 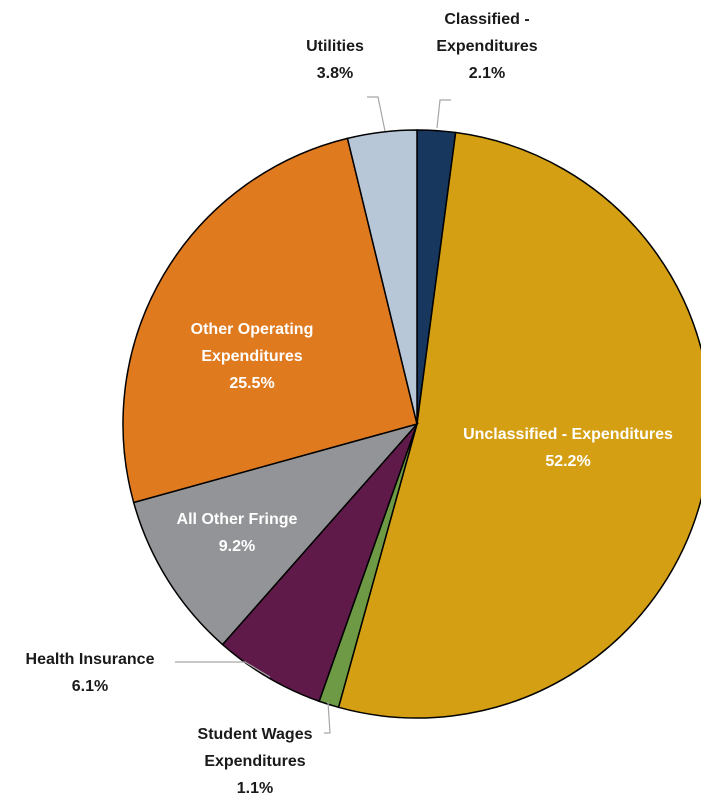 I want to click on slice-label: Student Wages Expenditures 1.1%, so click(x=255, y=760).